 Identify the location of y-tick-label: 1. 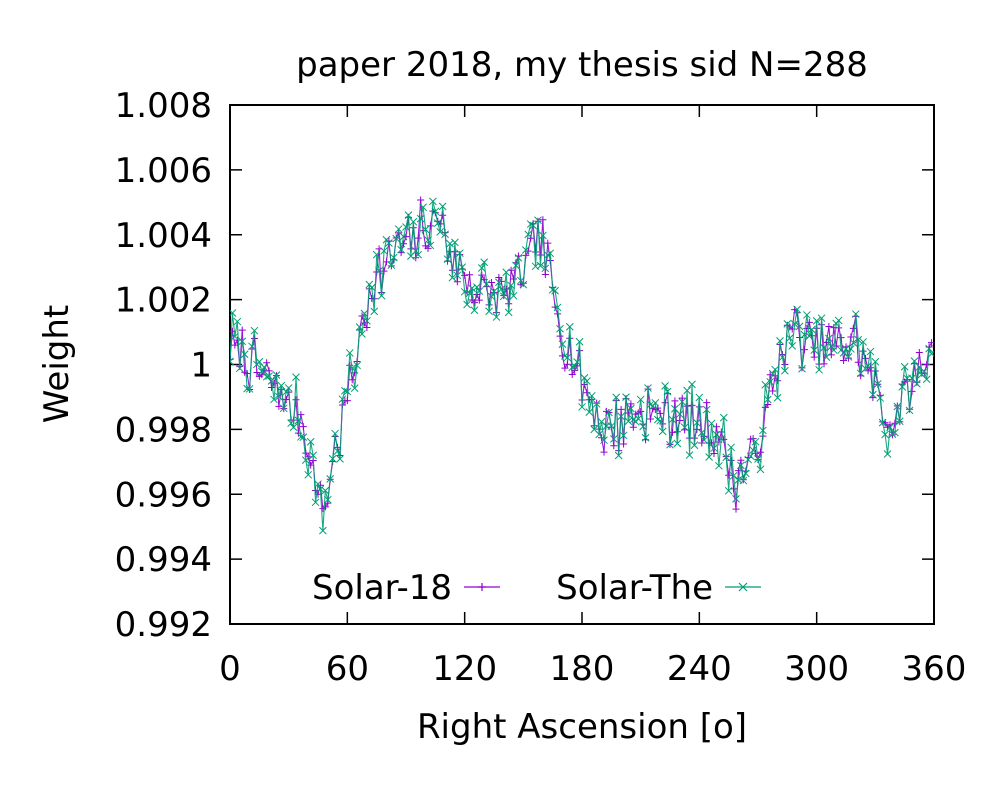
(201, 366).